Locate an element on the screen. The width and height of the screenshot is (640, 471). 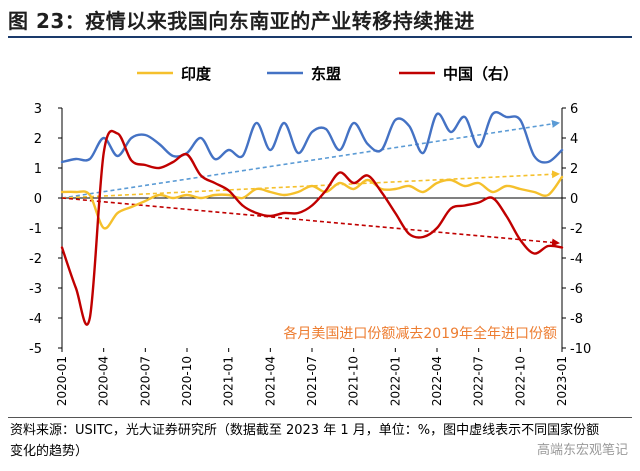
legend-label: 印度 is located at coordinates (196, 74).